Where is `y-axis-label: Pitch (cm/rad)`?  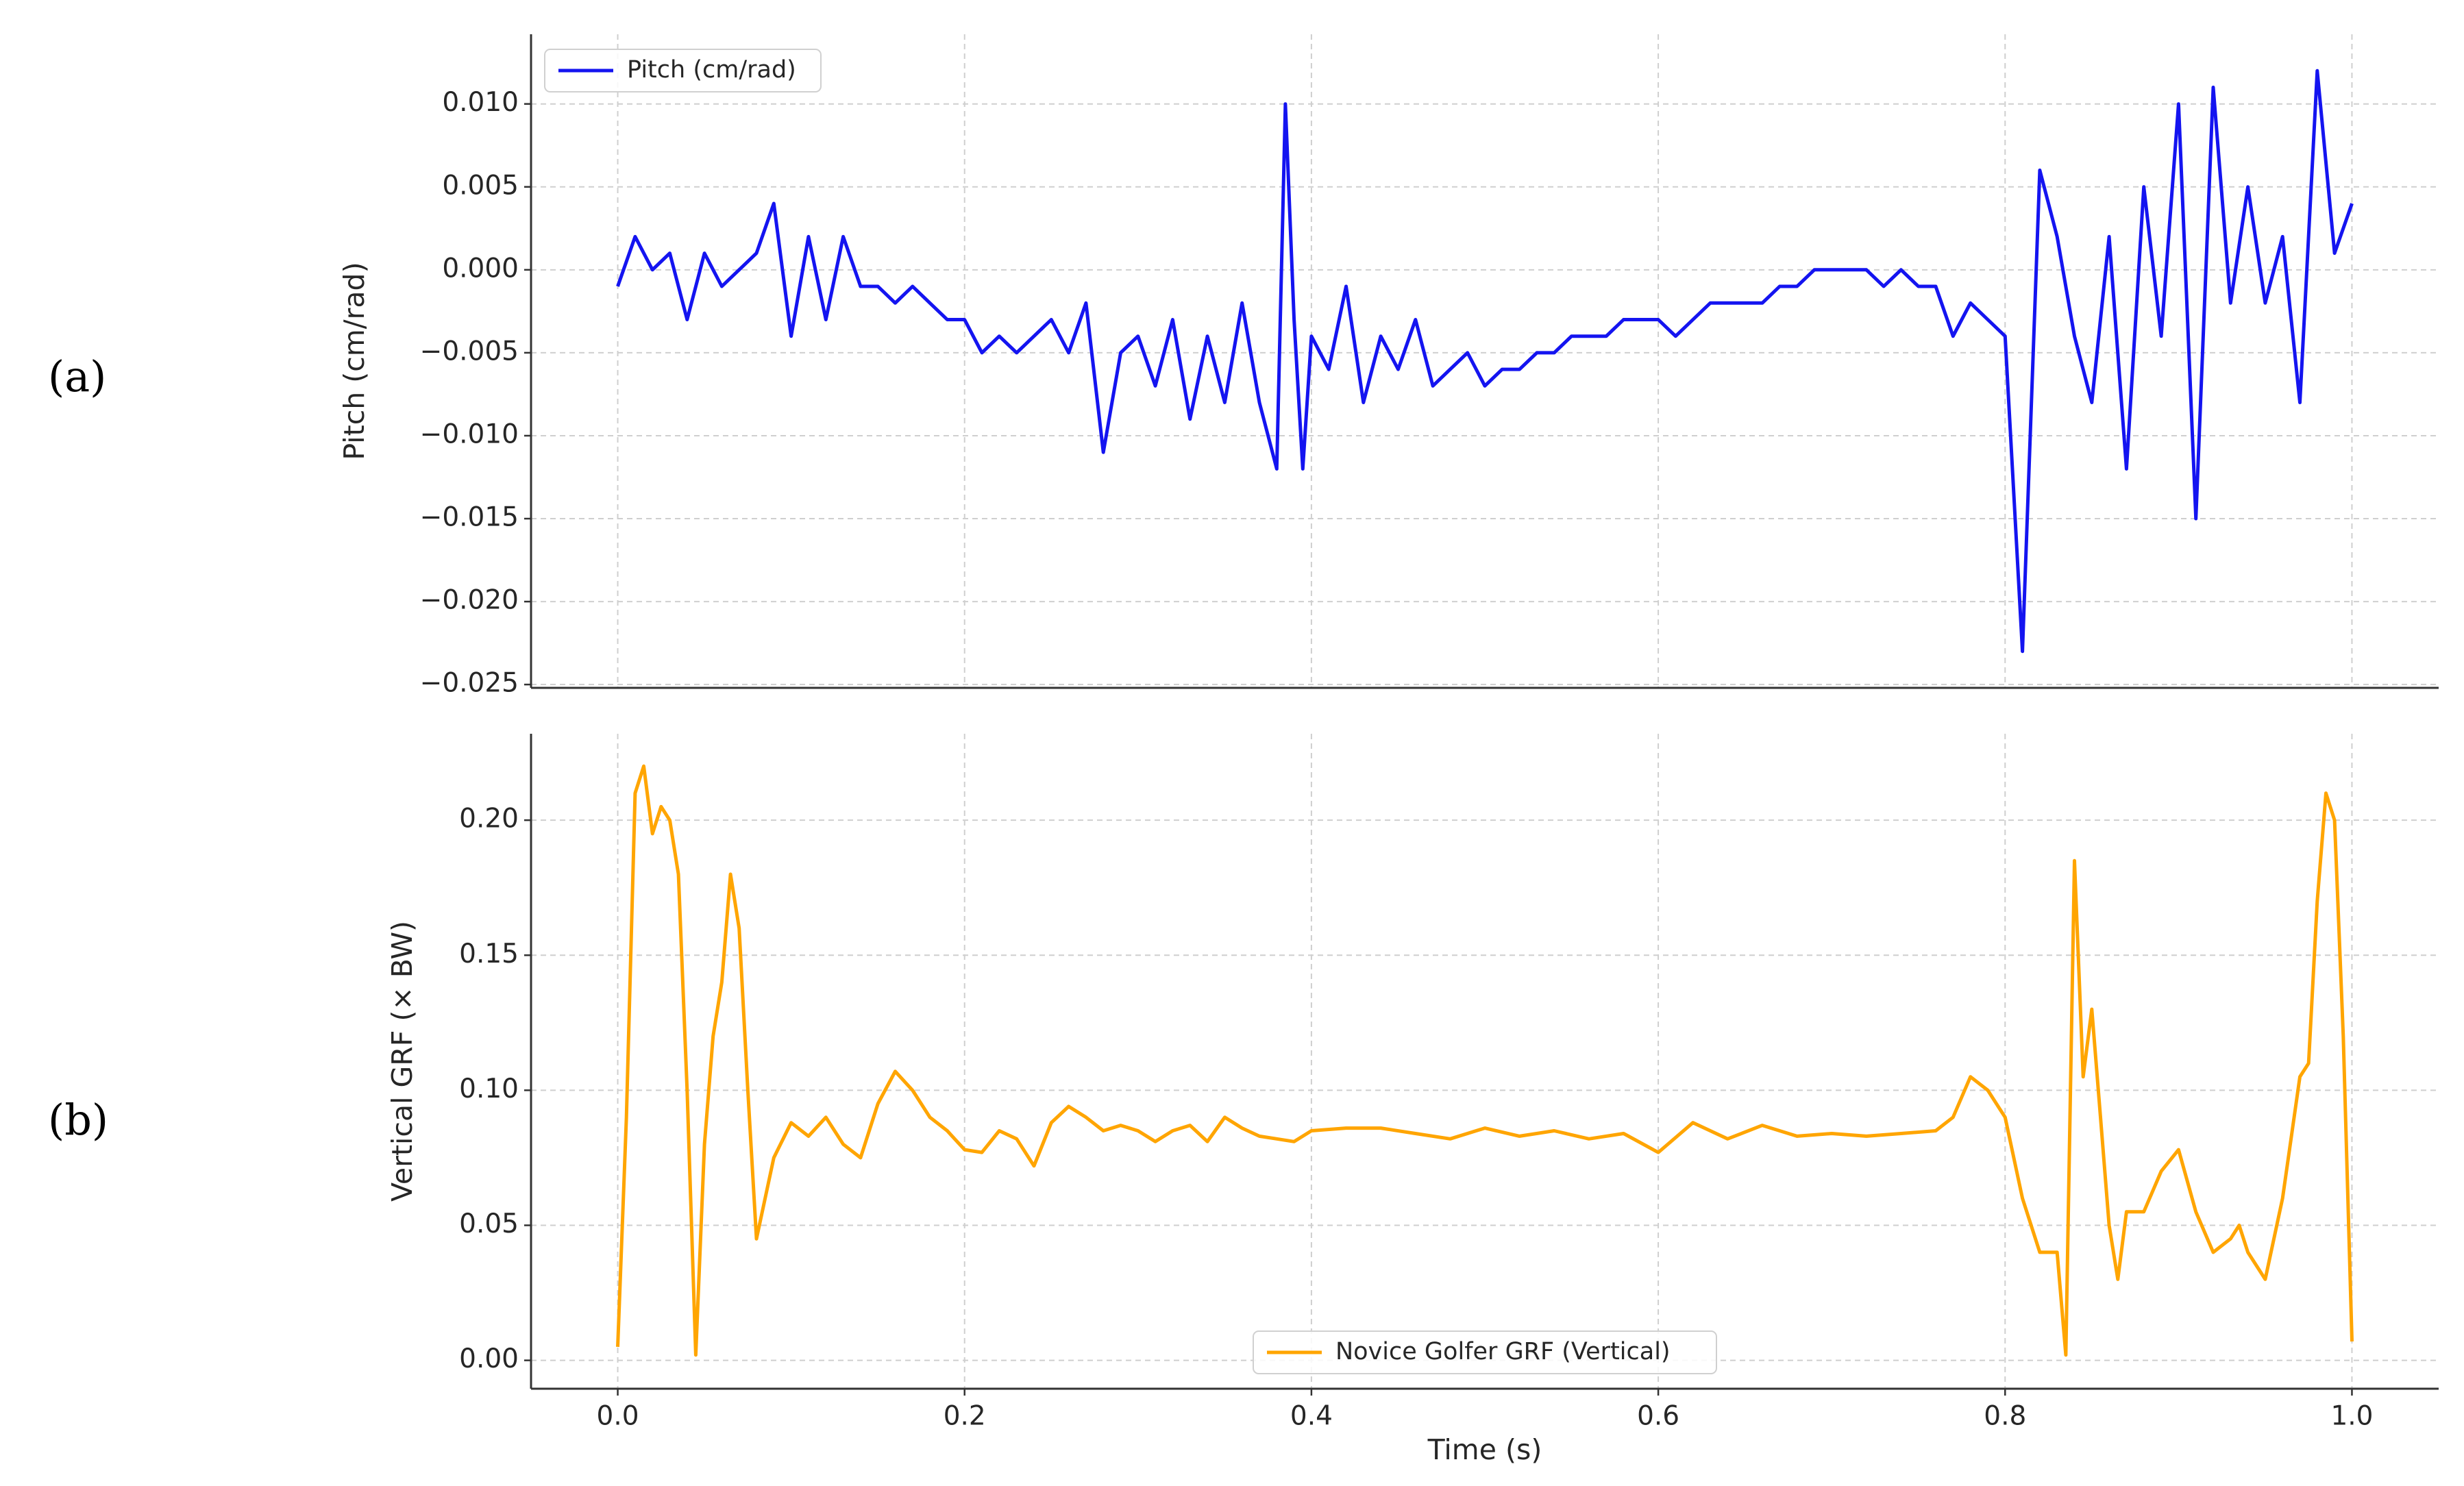 y-axis-label: Pitch (cm/rad) is located at coordinates (355, 361).